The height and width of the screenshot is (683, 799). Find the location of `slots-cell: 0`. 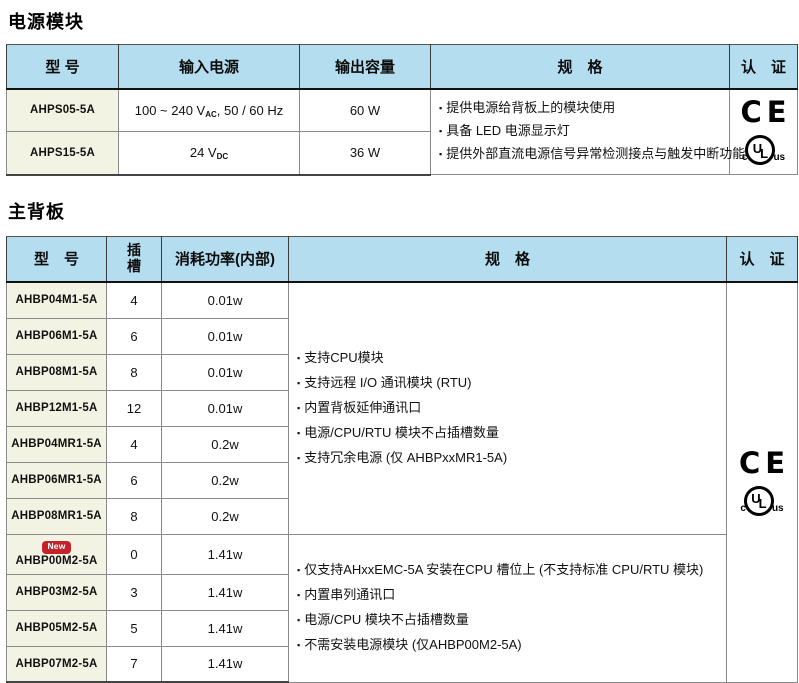

slots-cell: 0 is located at coordinates (134, 554).